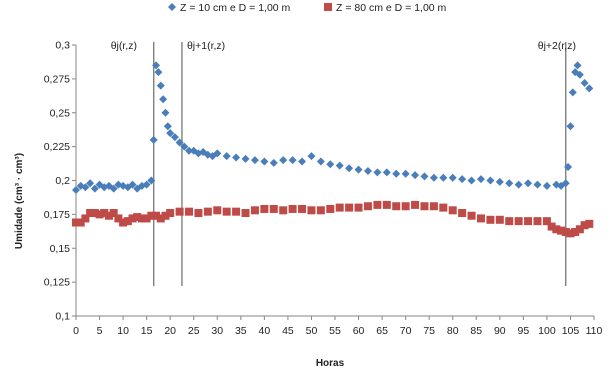 The width and height of the screenshot is (611, 369). I want to click on x-tick-label: 5, so click(100, 331).